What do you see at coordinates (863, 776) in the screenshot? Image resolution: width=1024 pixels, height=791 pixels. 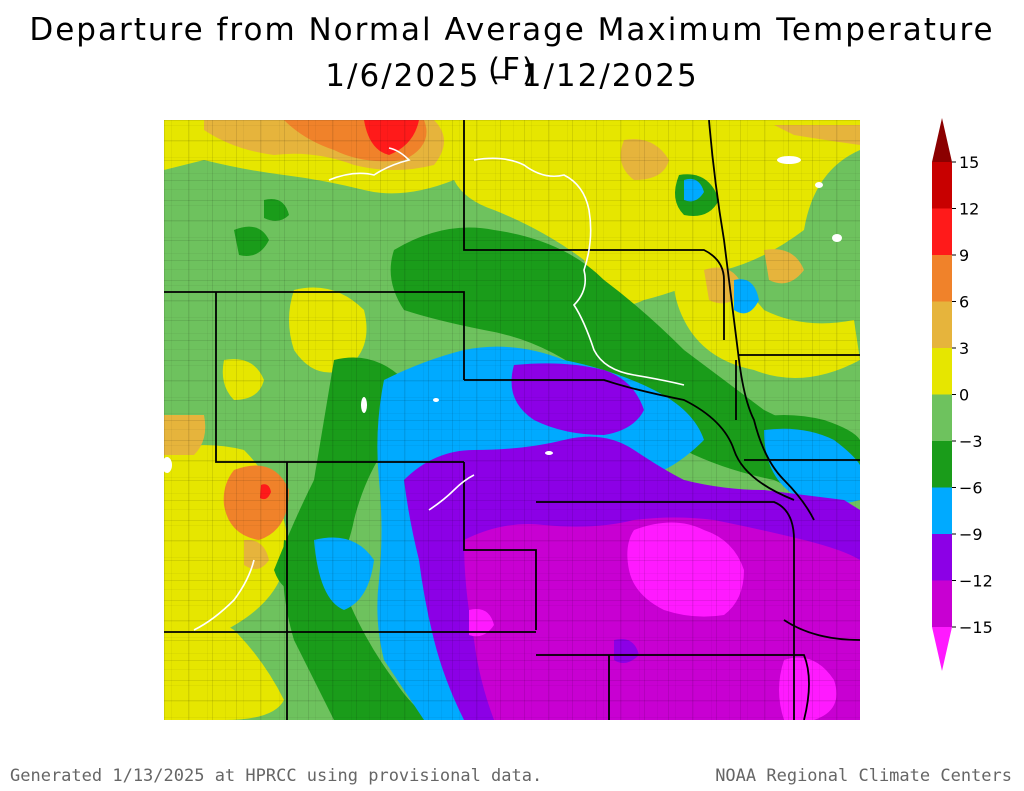 I see `credit-label: NOAA Regional Climate Centers` at bounding box center [863, 776].